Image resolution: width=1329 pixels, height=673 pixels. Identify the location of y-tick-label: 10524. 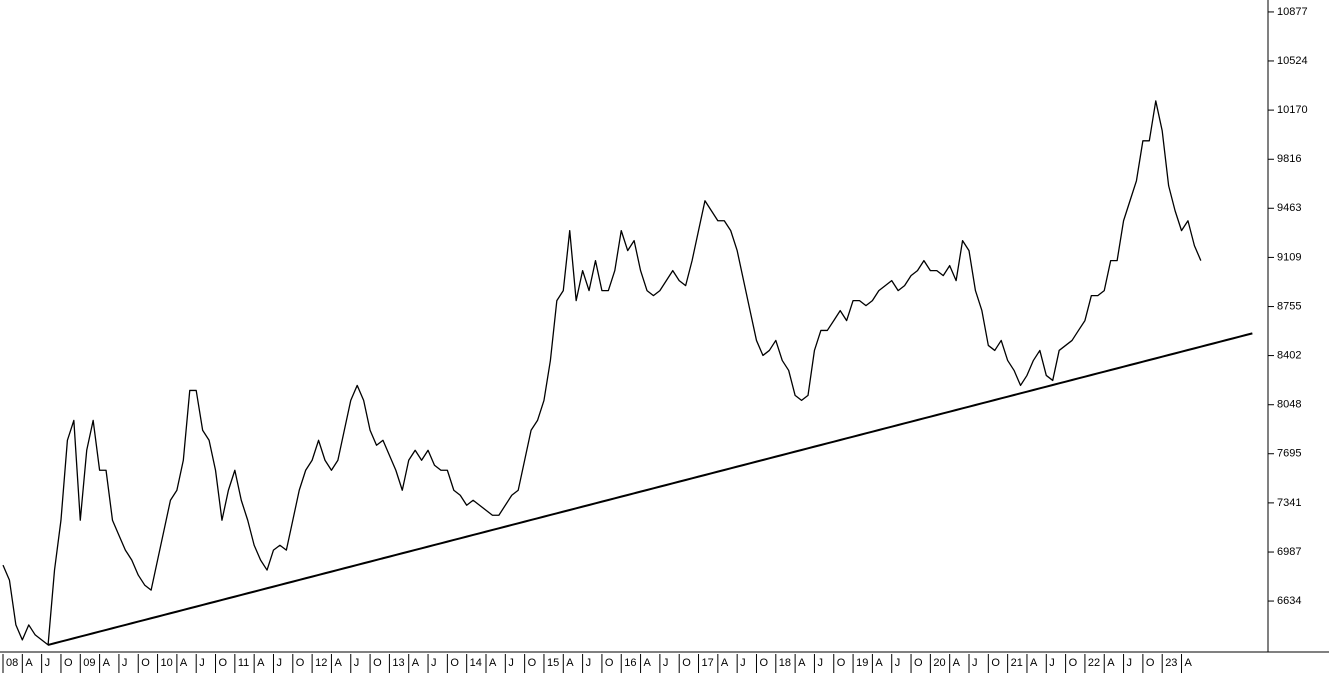
(1292, 61).